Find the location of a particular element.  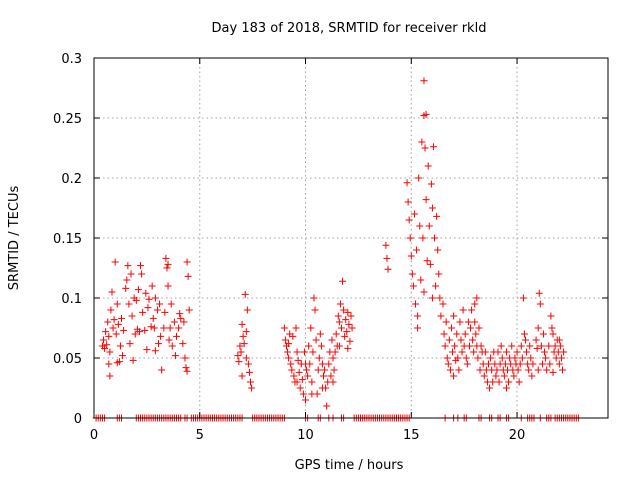

y-tick-label: 0.05 is located at coordinates (67, 359).